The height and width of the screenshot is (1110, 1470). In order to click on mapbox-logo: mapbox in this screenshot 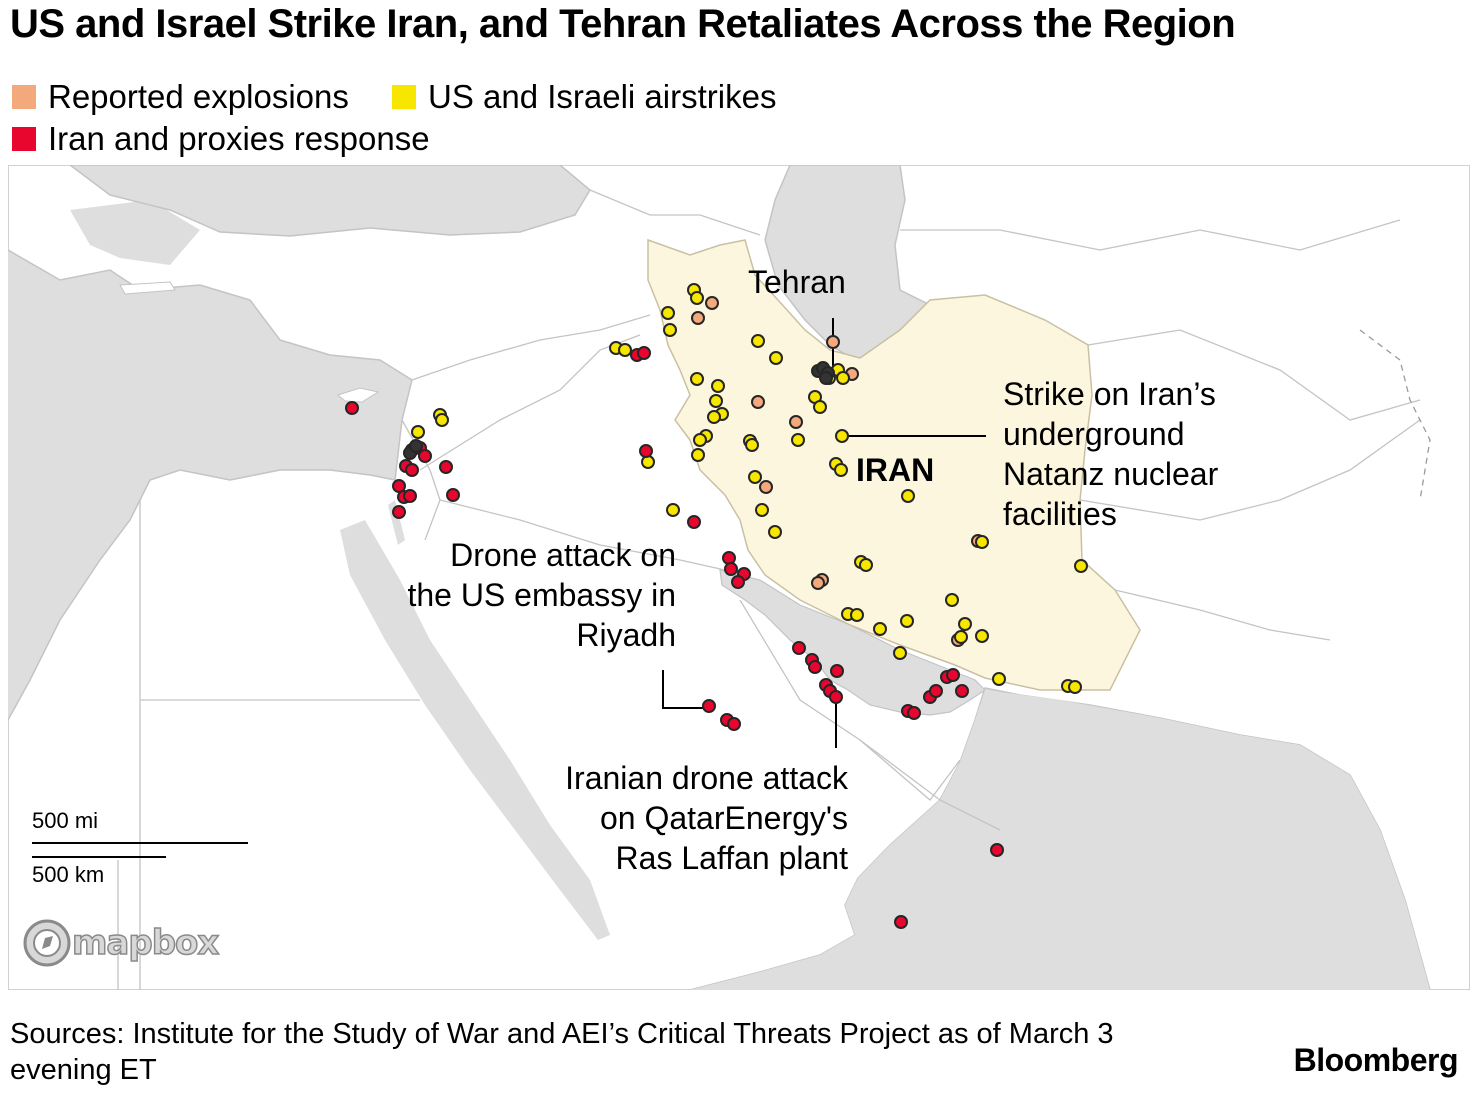, I will do `click(121, 943)`.